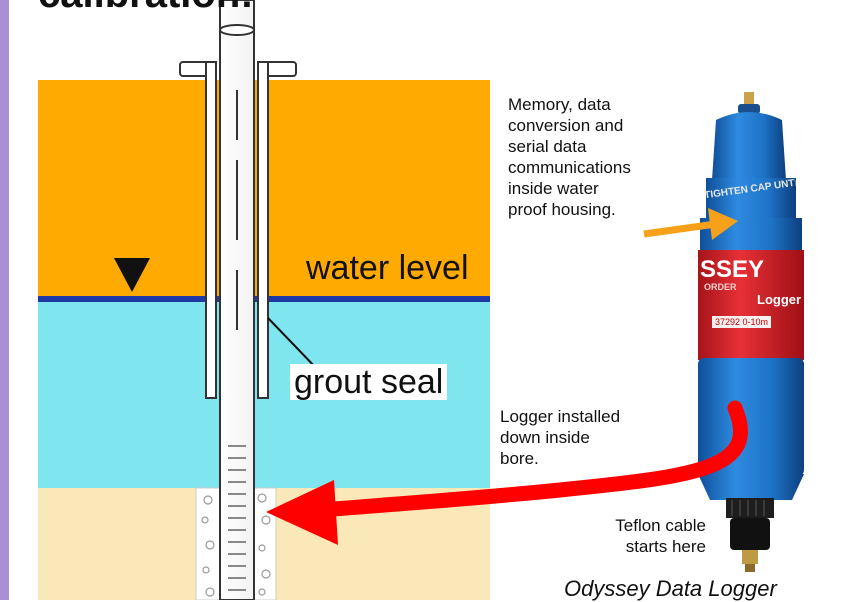 This screenshot has height=602, width=855. What do you see at coordinates (369, 382) in the screenshot?
I see `grout-seal-label: grout seal` at bounding box center [369, 382].